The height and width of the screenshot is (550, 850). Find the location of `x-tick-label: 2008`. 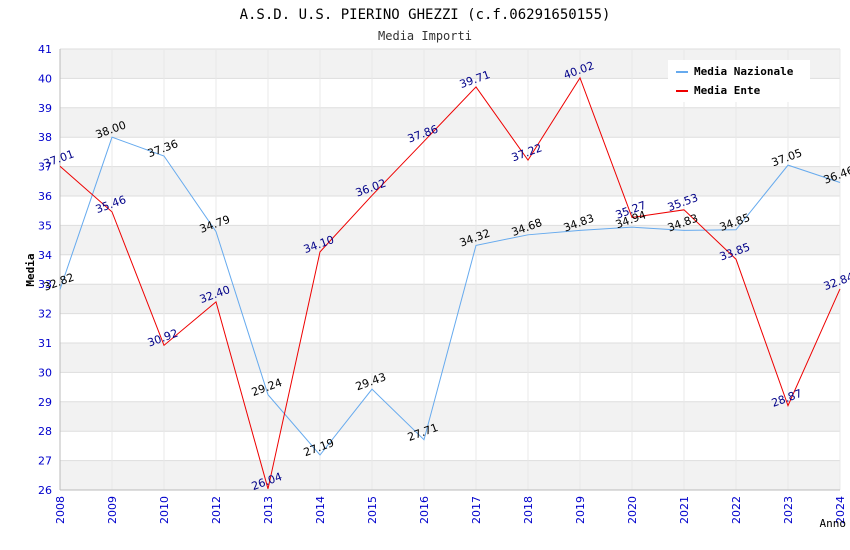

x-tick-label: 2008 is located at coordinates (60, 510).